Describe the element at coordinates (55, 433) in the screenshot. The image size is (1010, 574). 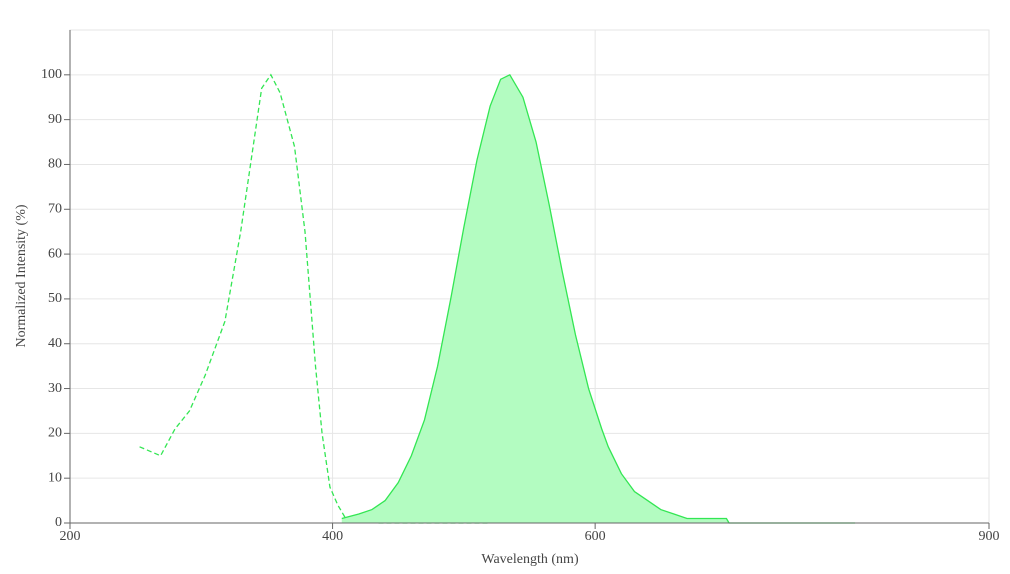
I see `y-tick-label: 20` at that location.